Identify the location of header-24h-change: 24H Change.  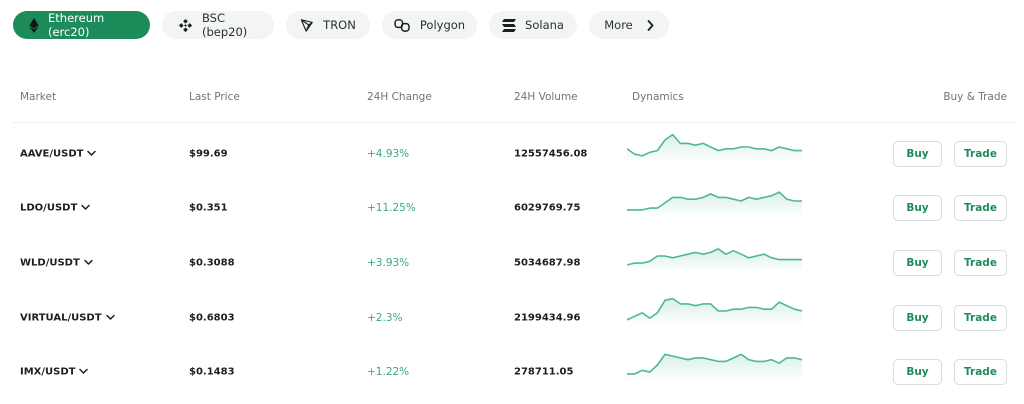
(399, 97).